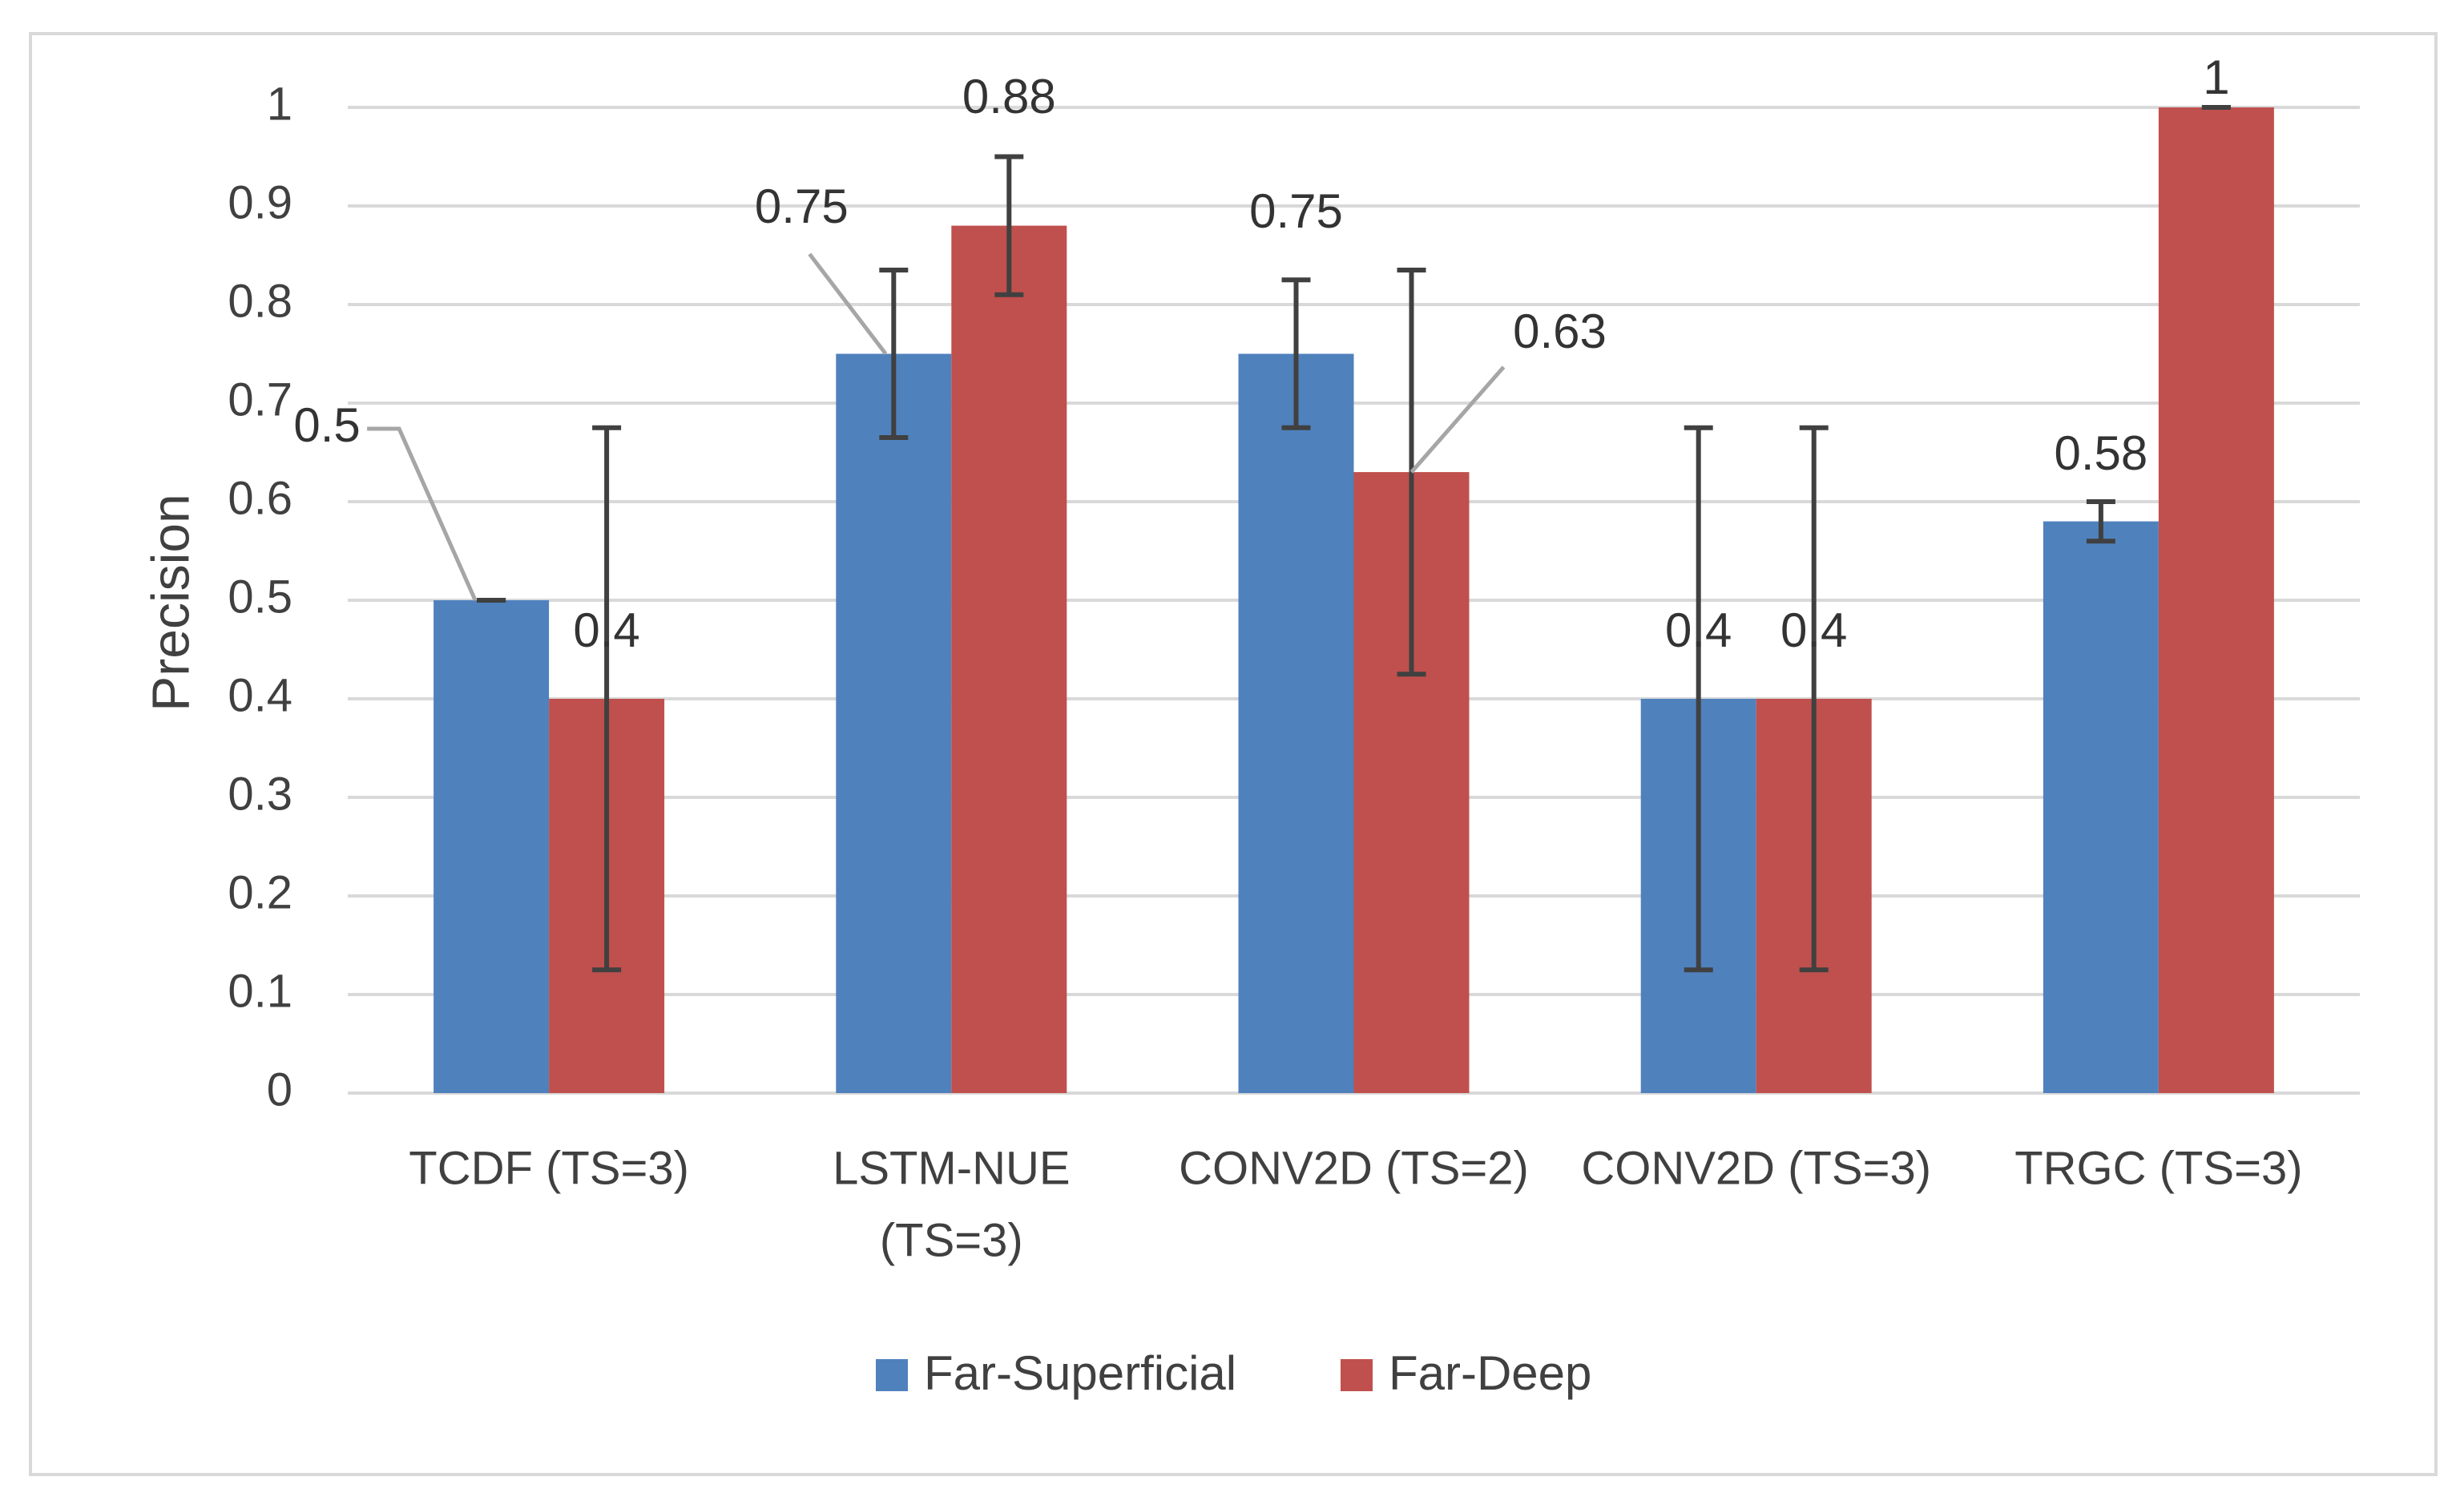  I want to click on y-tick-label: 0.5, so click(260, 597).